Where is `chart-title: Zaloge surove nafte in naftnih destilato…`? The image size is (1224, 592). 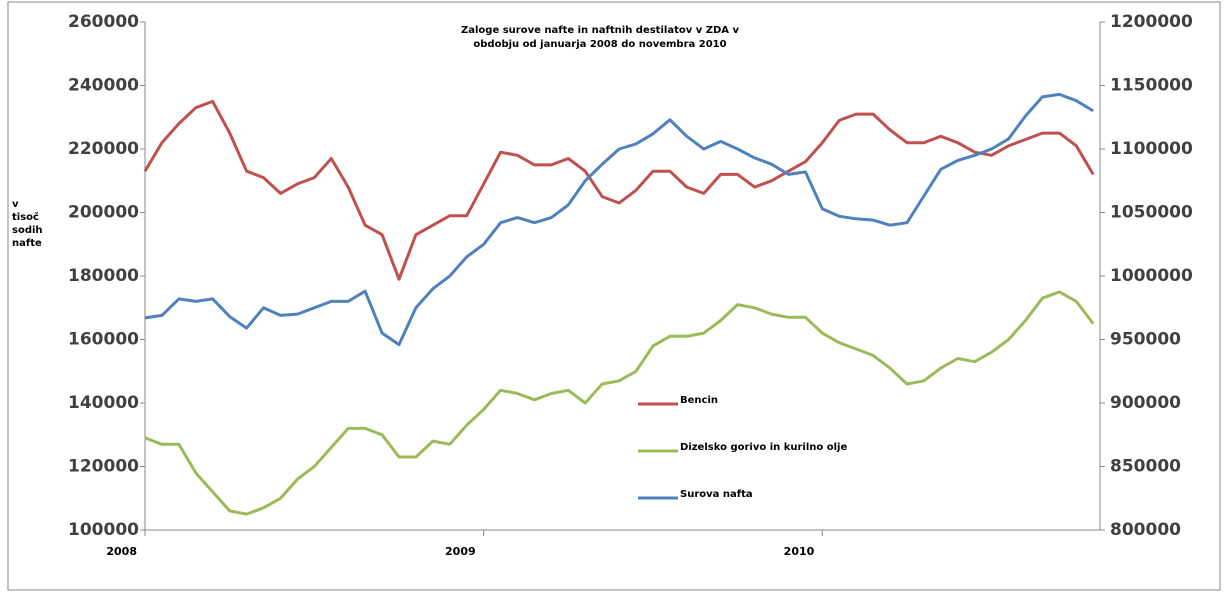 chart-title: Zaloge surove nafte in naftnih destilato… is located at coordinates (600, 30).